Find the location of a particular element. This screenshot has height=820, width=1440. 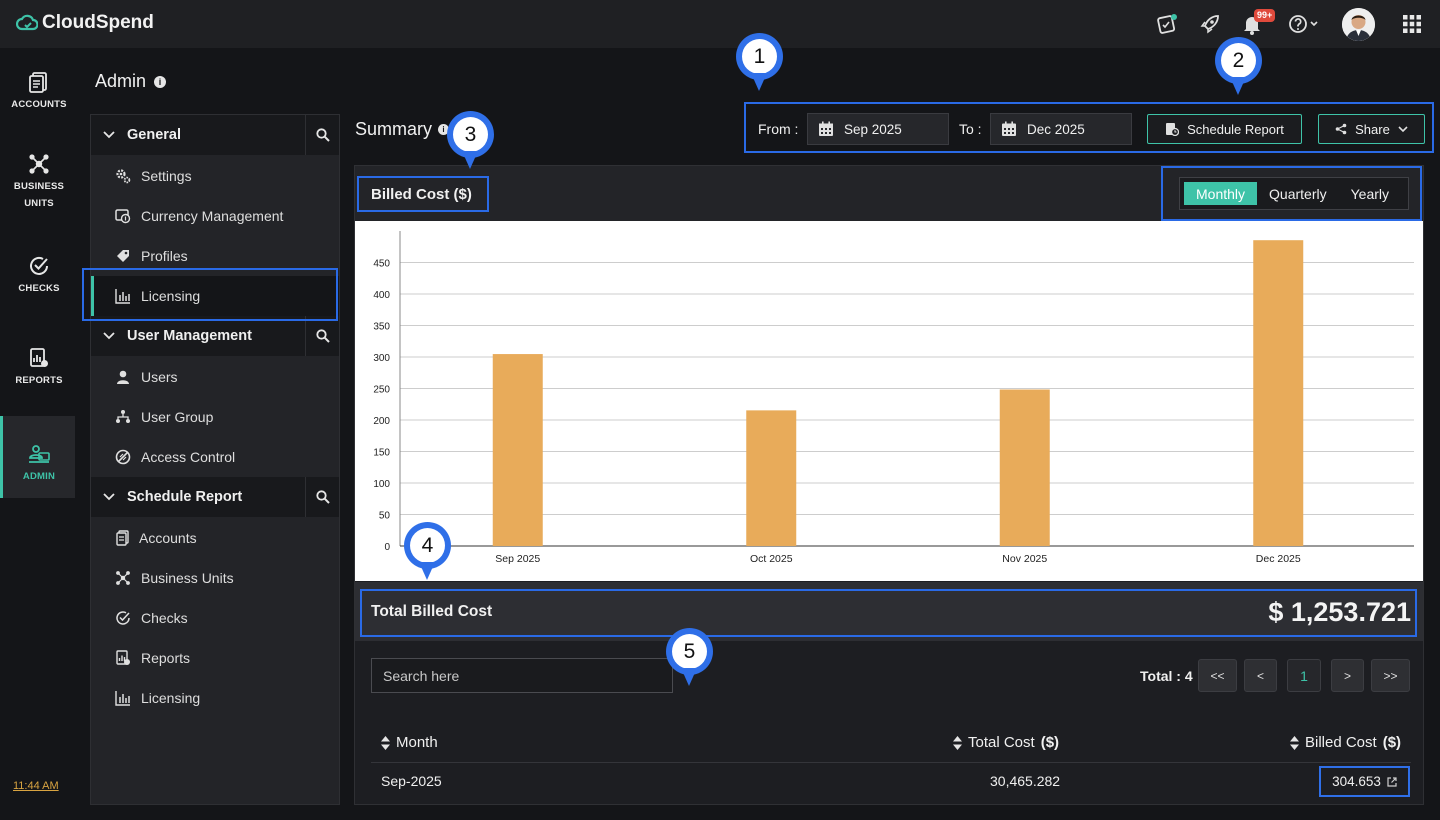

checklist-icon is located at coordinates (1167, 24).